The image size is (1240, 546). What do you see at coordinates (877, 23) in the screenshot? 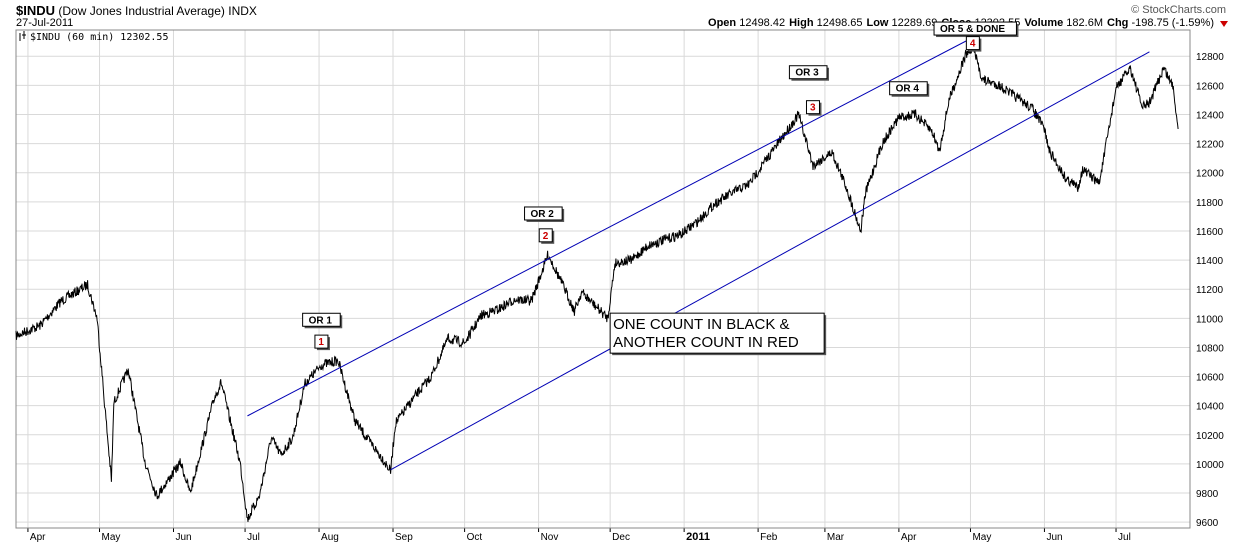
I see `stat-label: Low` at bounding box center [877, 23].